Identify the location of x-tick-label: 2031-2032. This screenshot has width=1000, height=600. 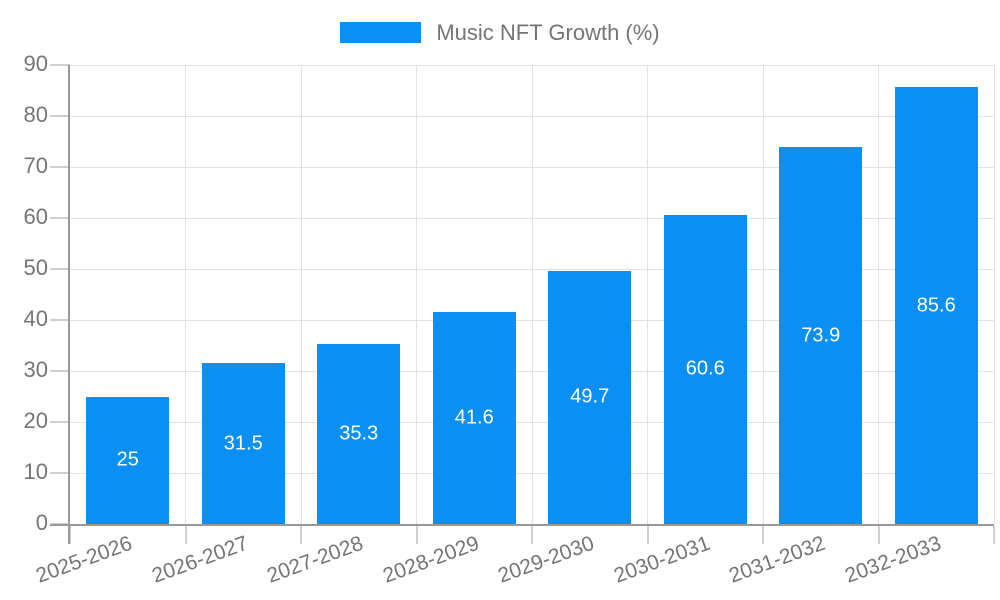
(777, 559).